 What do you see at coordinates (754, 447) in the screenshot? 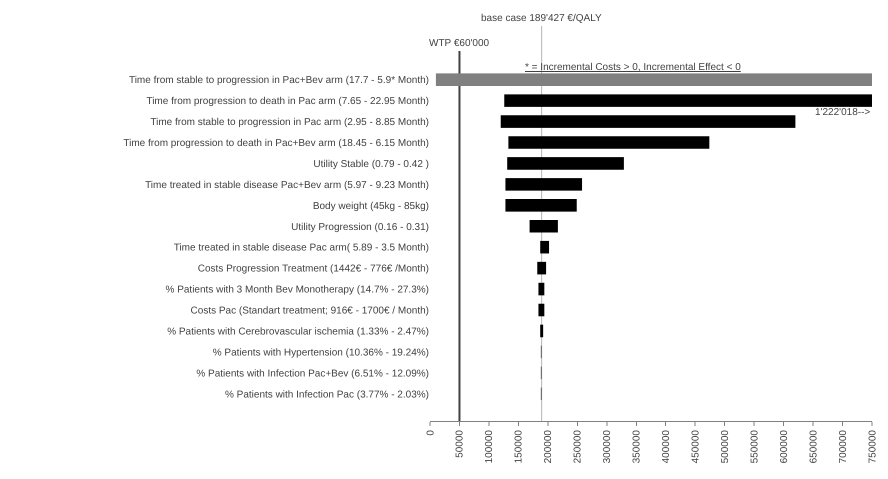
I see `x-tick-label: 550000` at bounding box center [754, 447].